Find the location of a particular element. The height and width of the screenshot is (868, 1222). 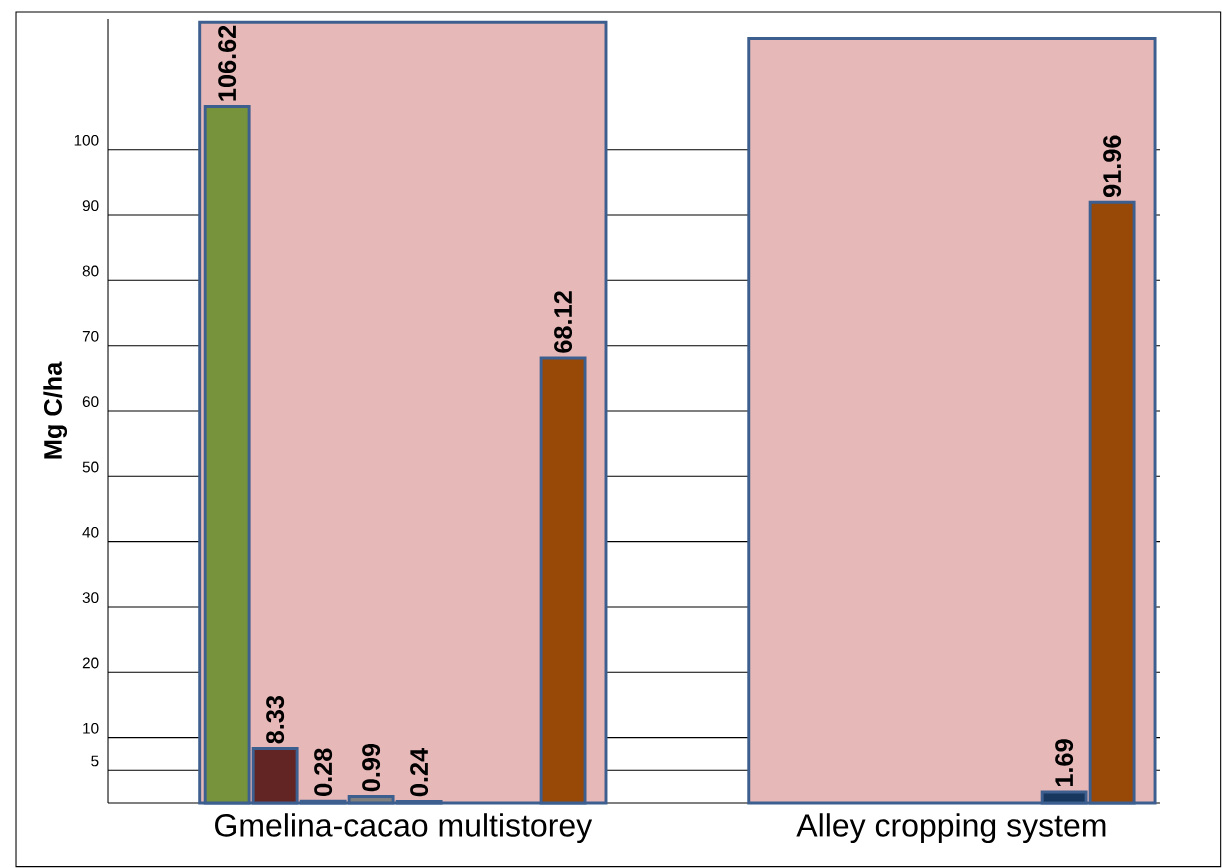

y-tick-label: 5 is located at coordinates (95, 761).